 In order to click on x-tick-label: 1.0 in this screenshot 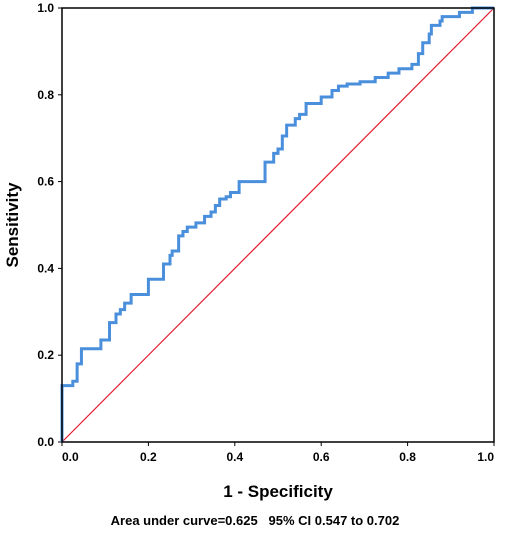, I will do `click(485, 457)`.